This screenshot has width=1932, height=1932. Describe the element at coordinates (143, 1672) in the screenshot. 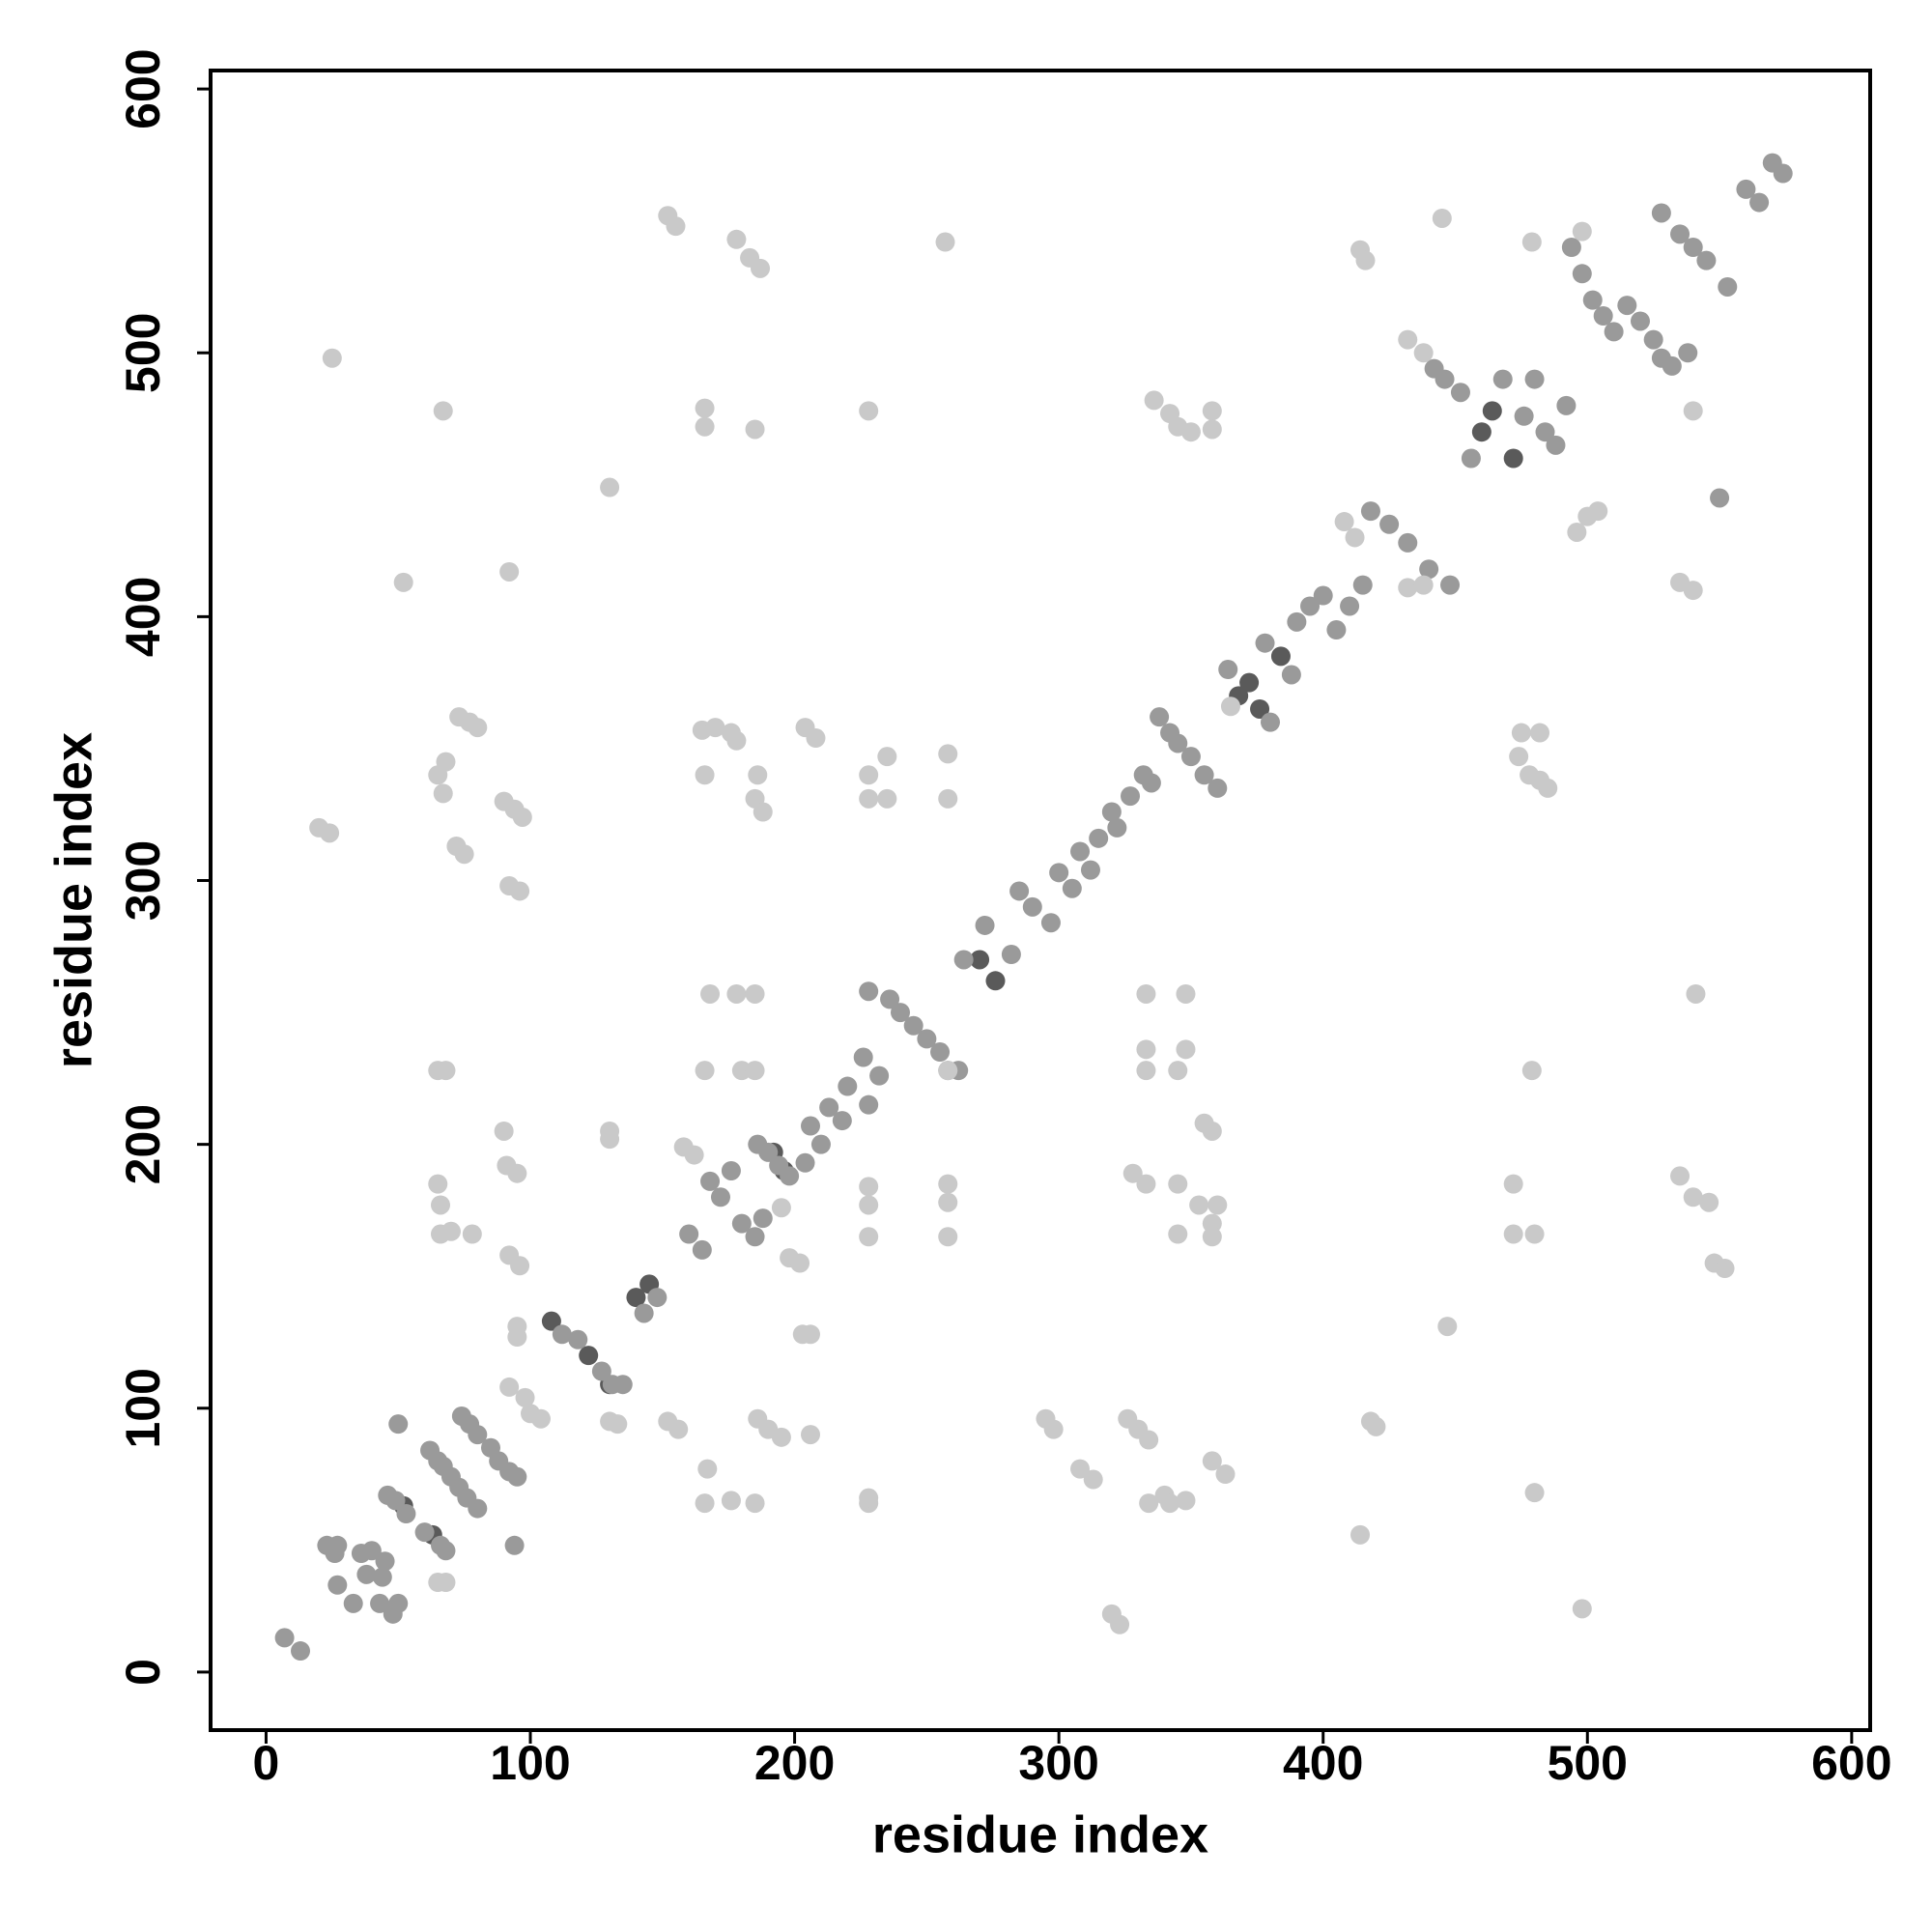

I see `y-tick-label: 0` at that location.